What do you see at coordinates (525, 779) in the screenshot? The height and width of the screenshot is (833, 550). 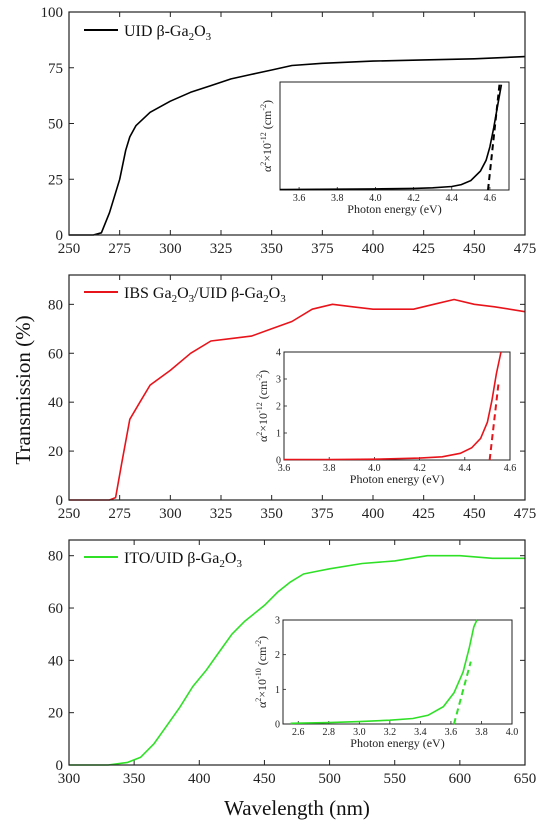 I see `x-tick-label: 650` at bounding box center [525, 779].